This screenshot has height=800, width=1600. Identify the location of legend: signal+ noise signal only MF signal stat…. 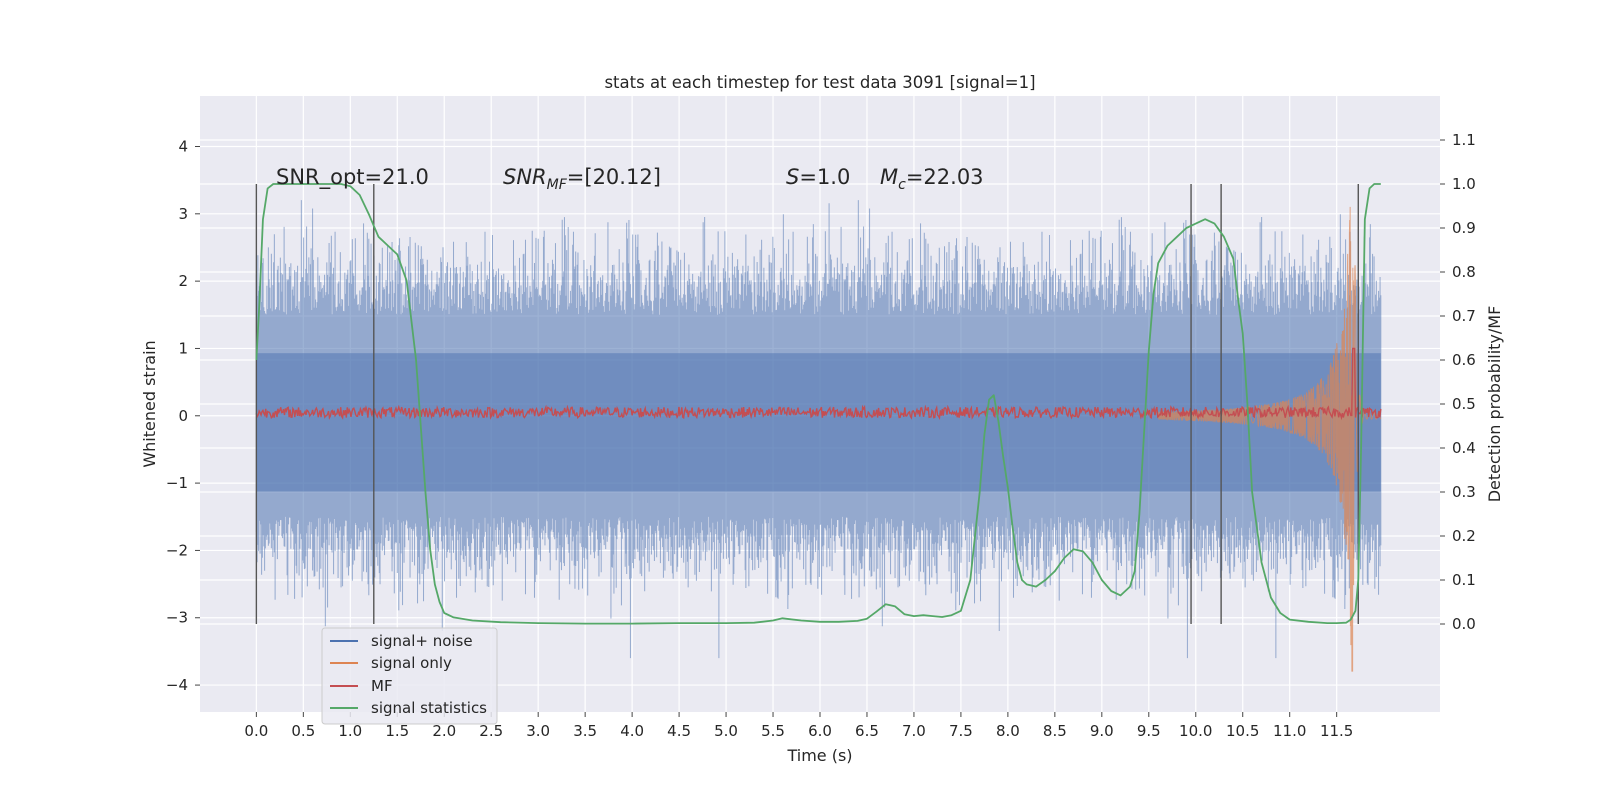
(409, 676).